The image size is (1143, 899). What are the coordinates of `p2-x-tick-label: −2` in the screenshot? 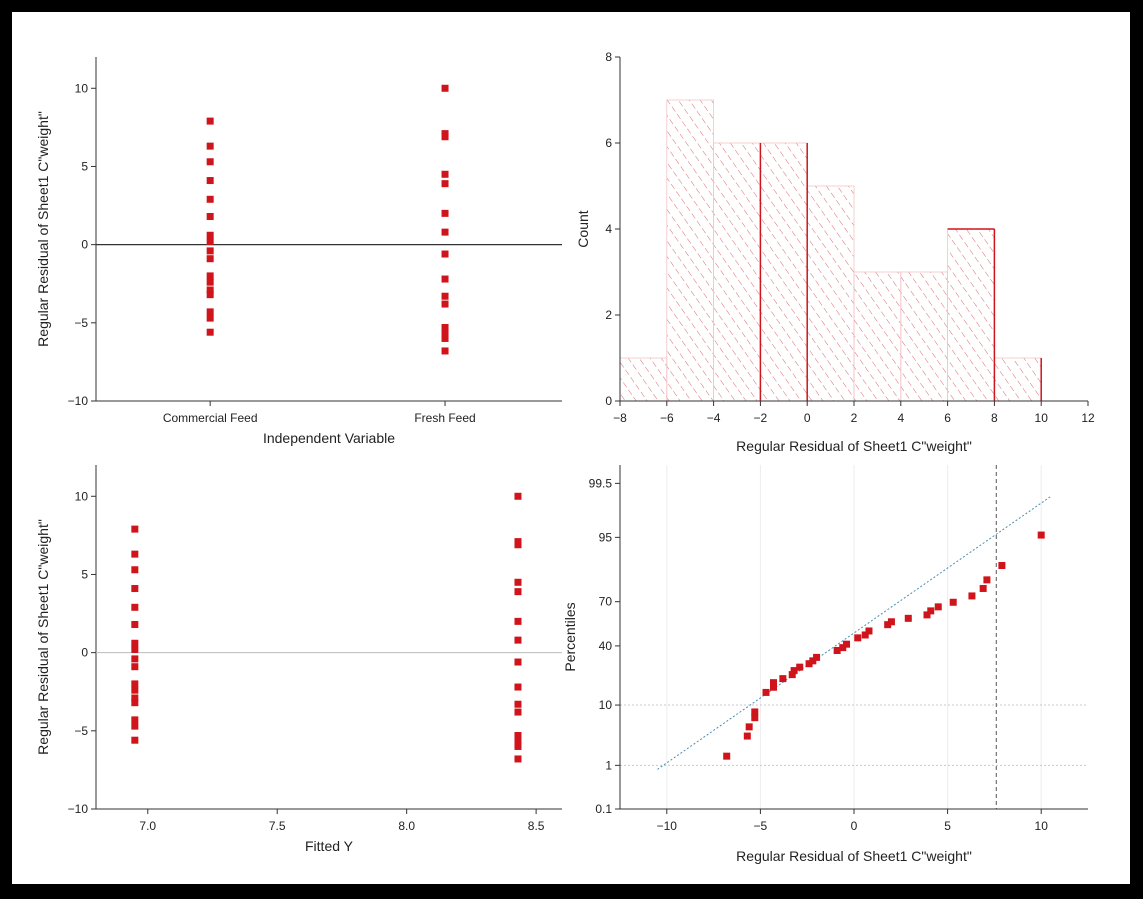 It's located at (761, 418).